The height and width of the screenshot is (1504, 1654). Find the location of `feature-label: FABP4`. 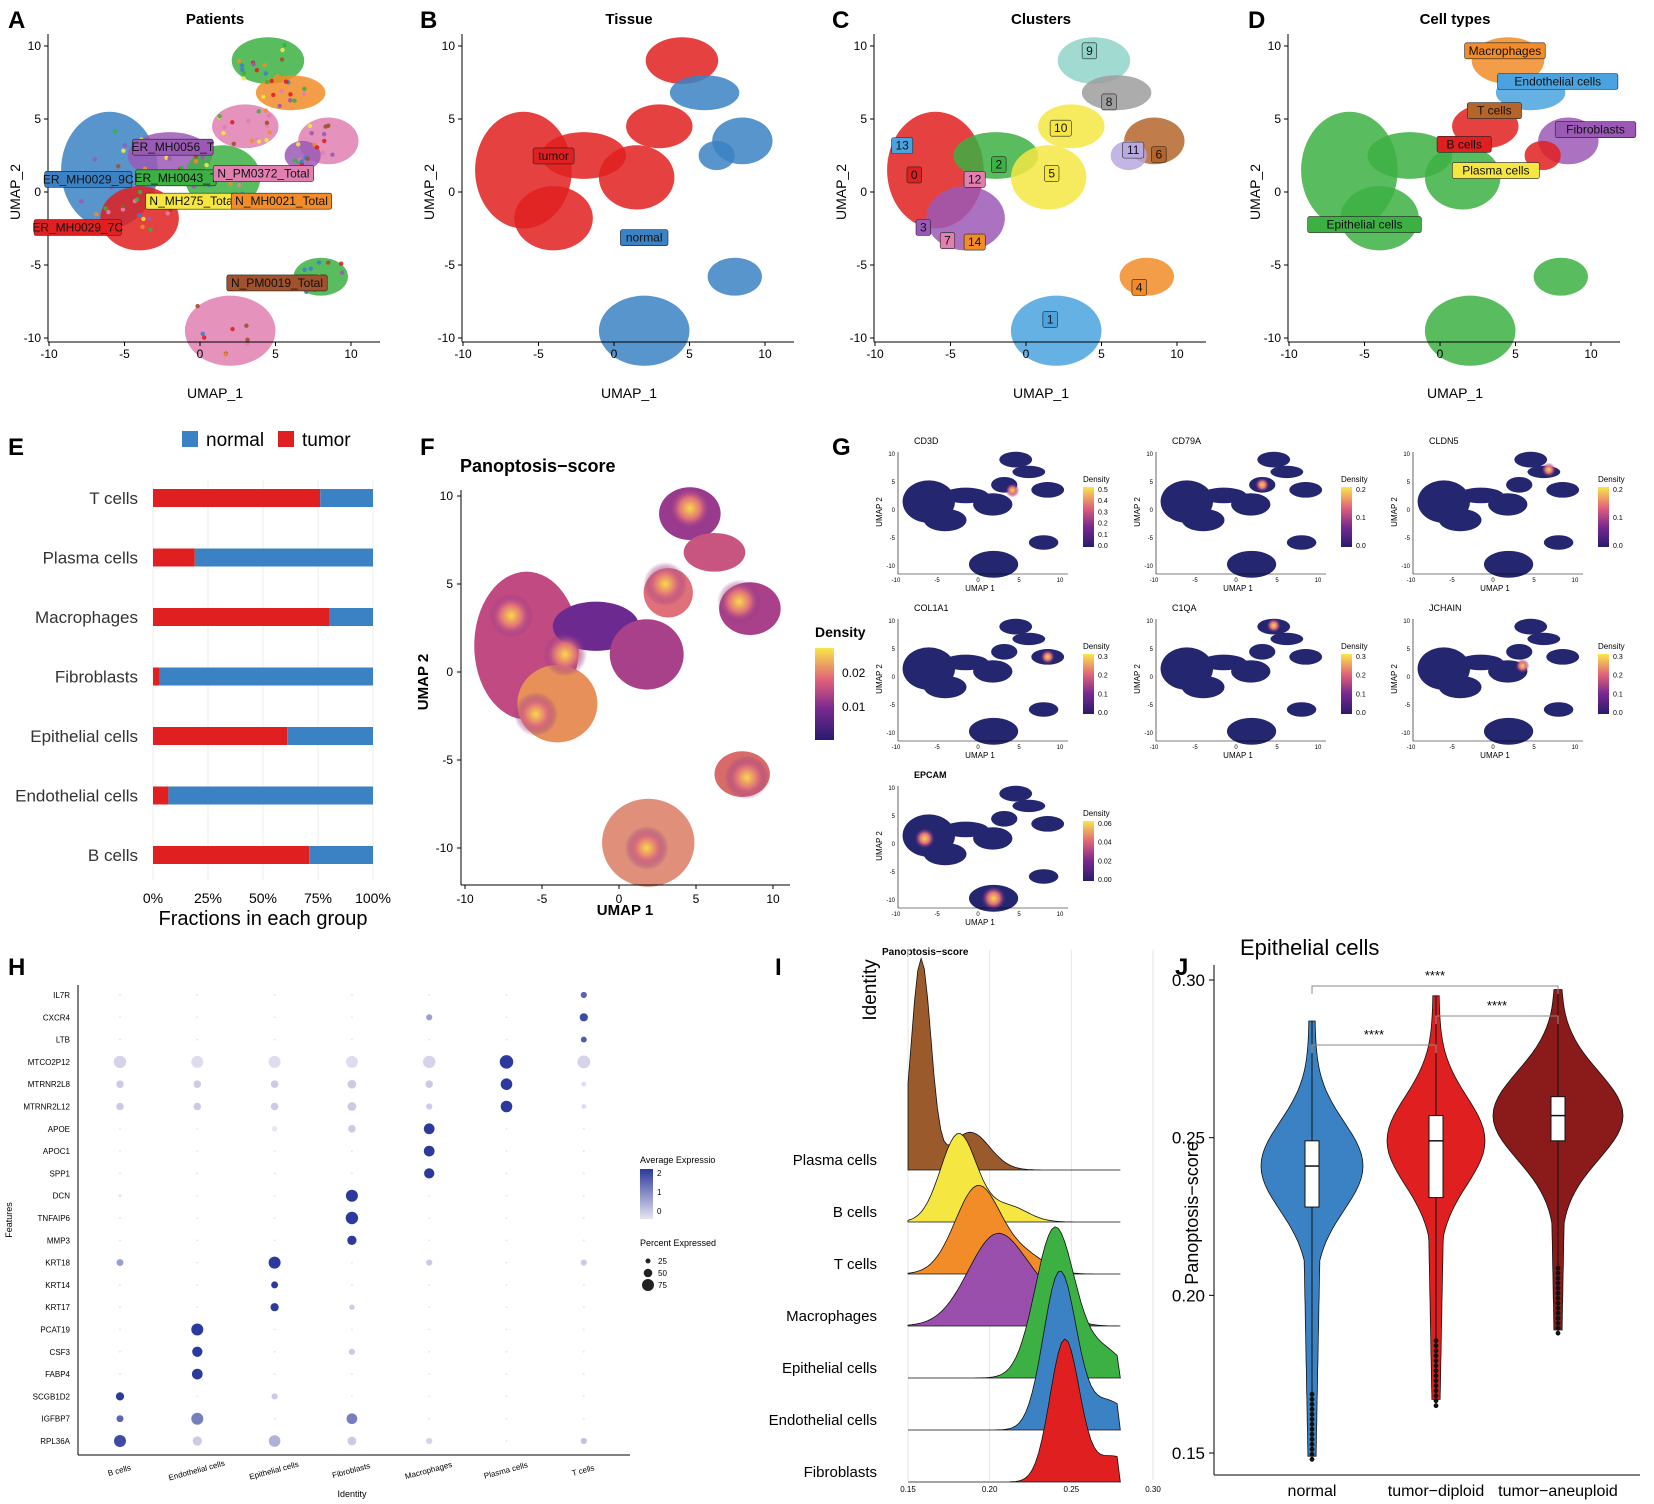

feature-label: FABP4 is located at coordinates (57, 1374).